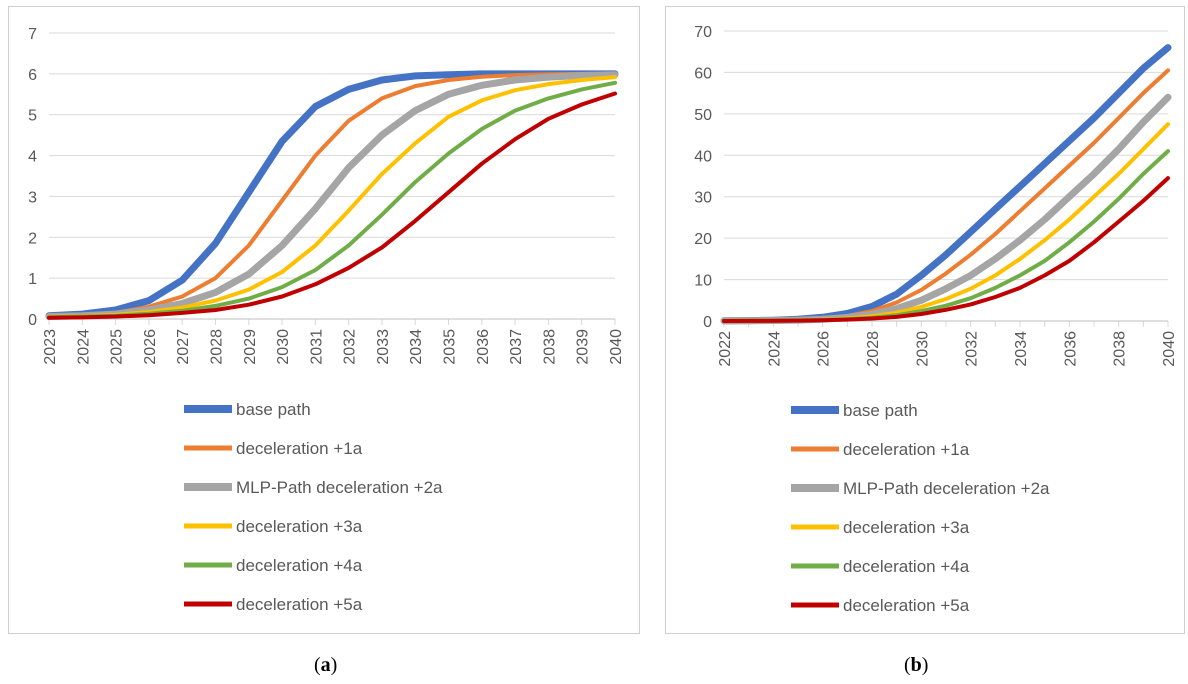 The width and height of the screenshot is (1188, 684). What do you see at coordinates (273, 409) in the screenshot?
I see `a-legend-label: base path` at bounding box center [273, 409].